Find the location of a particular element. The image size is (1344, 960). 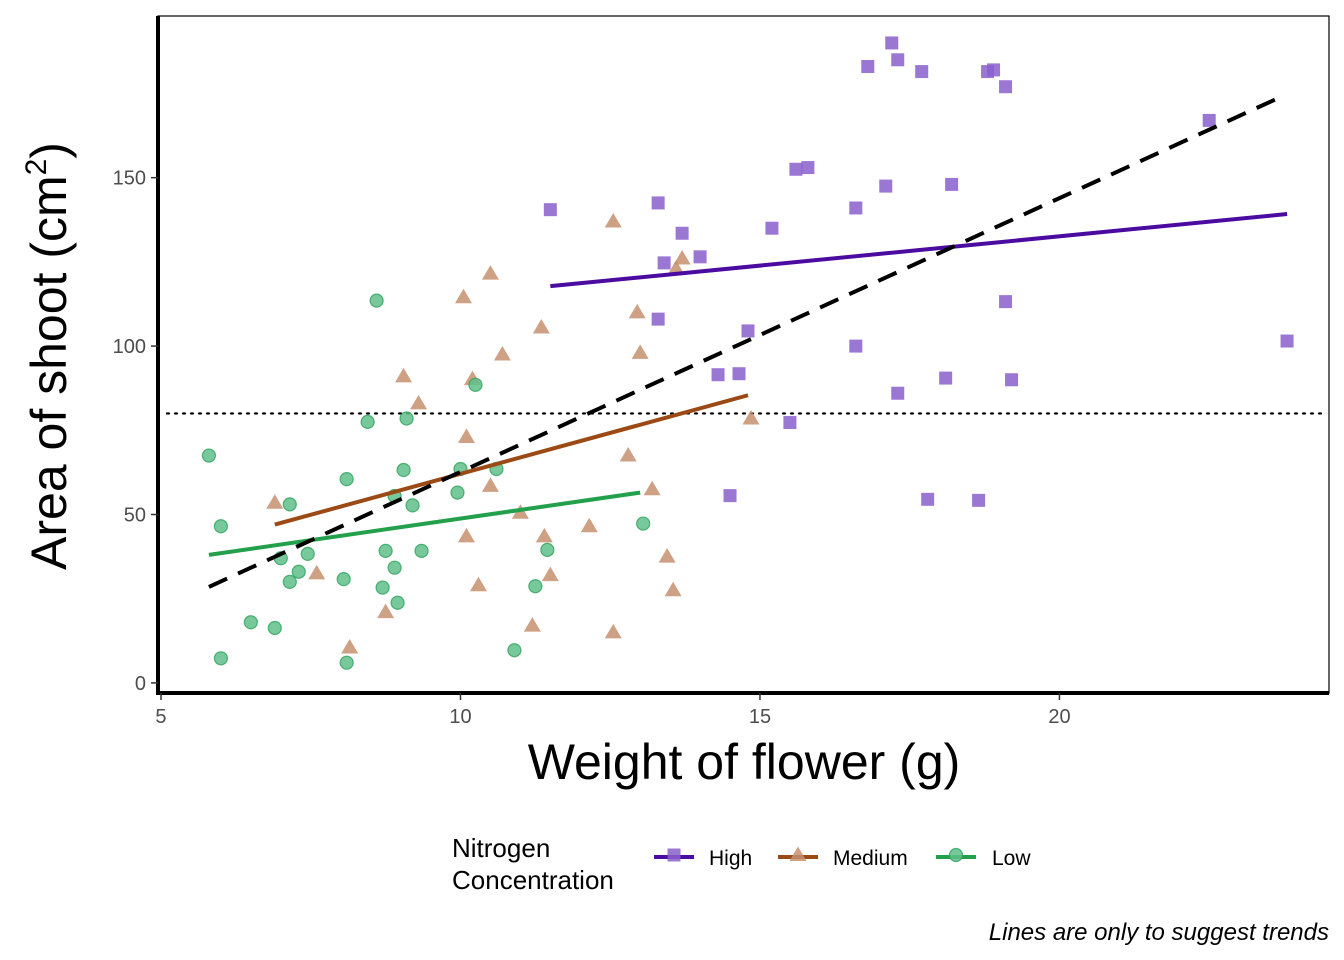

y-axis-title: Area of shoot (cm2) is located at coordinates (48, 356).